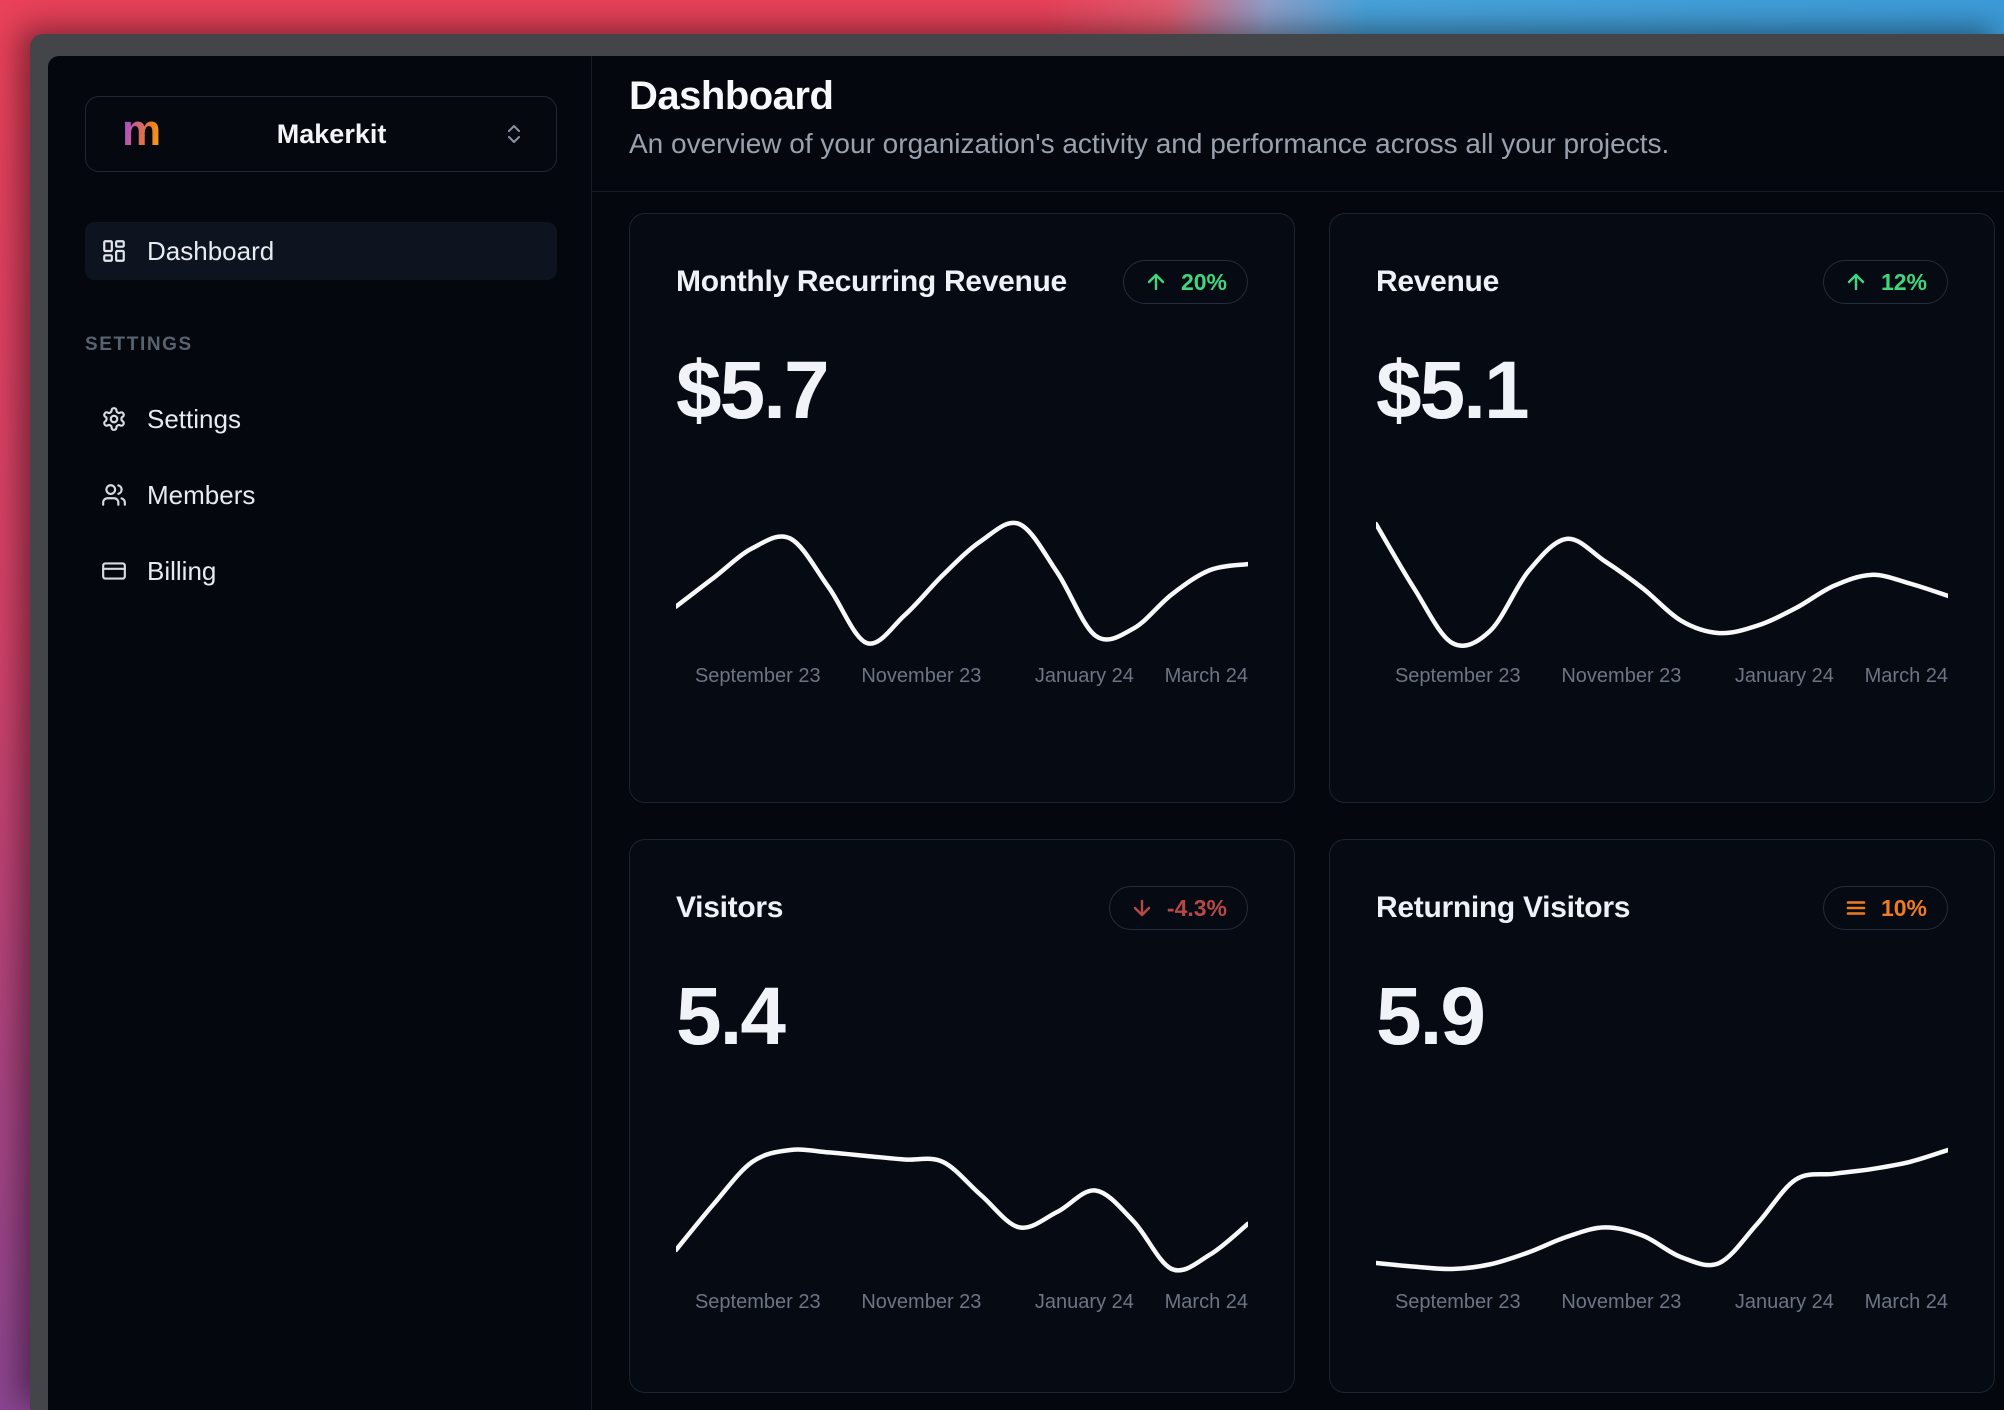 The width and height of the screenshot is (2004, 1410). Describe the element at coordinates (194, 418) in the screenshot. I see `nav-item-label: Settings` at that location.